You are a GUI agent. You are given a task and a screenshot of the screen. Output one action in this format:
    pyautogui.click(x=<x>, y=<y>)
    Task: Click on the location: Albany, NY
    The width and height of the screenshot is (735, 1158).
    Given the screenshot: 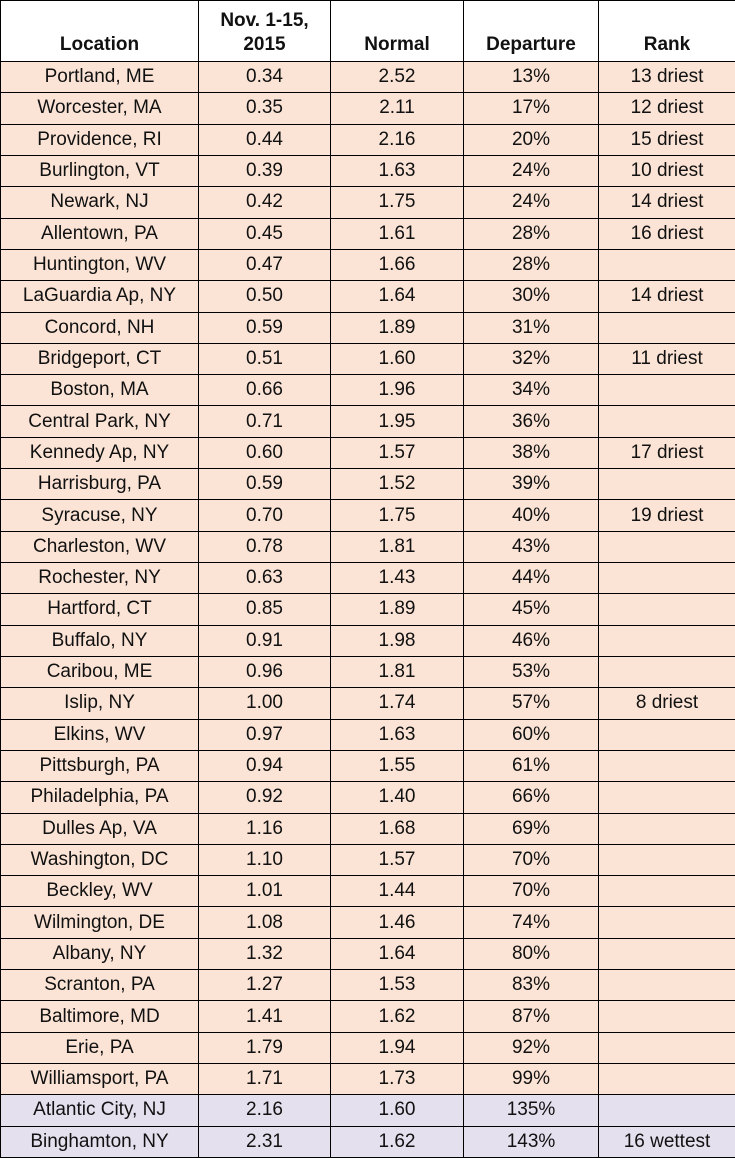 What is the action you would take?
    pyautogui.click(x=99, y=954)
    